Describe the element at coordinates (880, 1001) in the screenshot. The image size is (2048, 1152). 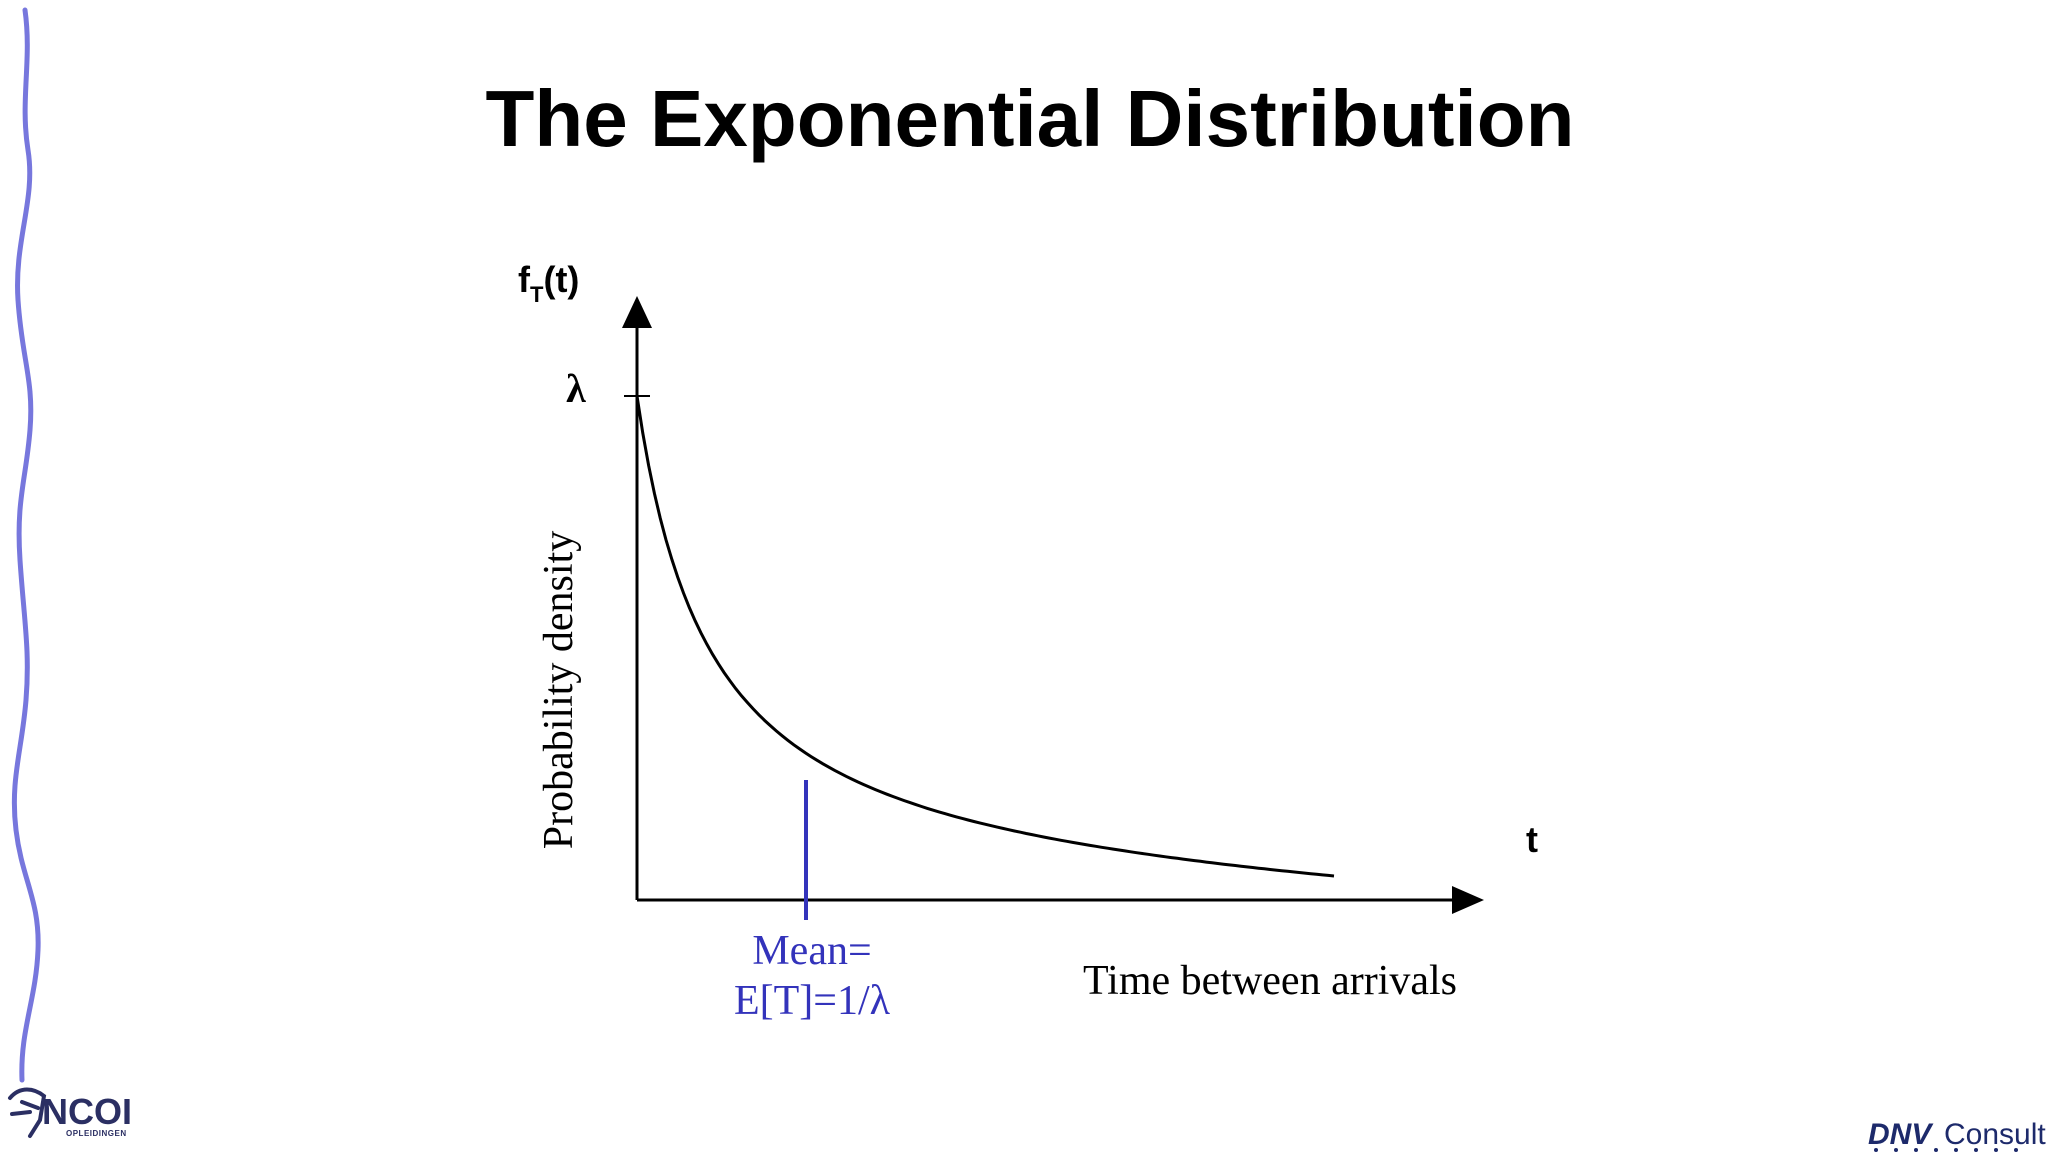
I see `mean-label-lambda: λ` at that location.